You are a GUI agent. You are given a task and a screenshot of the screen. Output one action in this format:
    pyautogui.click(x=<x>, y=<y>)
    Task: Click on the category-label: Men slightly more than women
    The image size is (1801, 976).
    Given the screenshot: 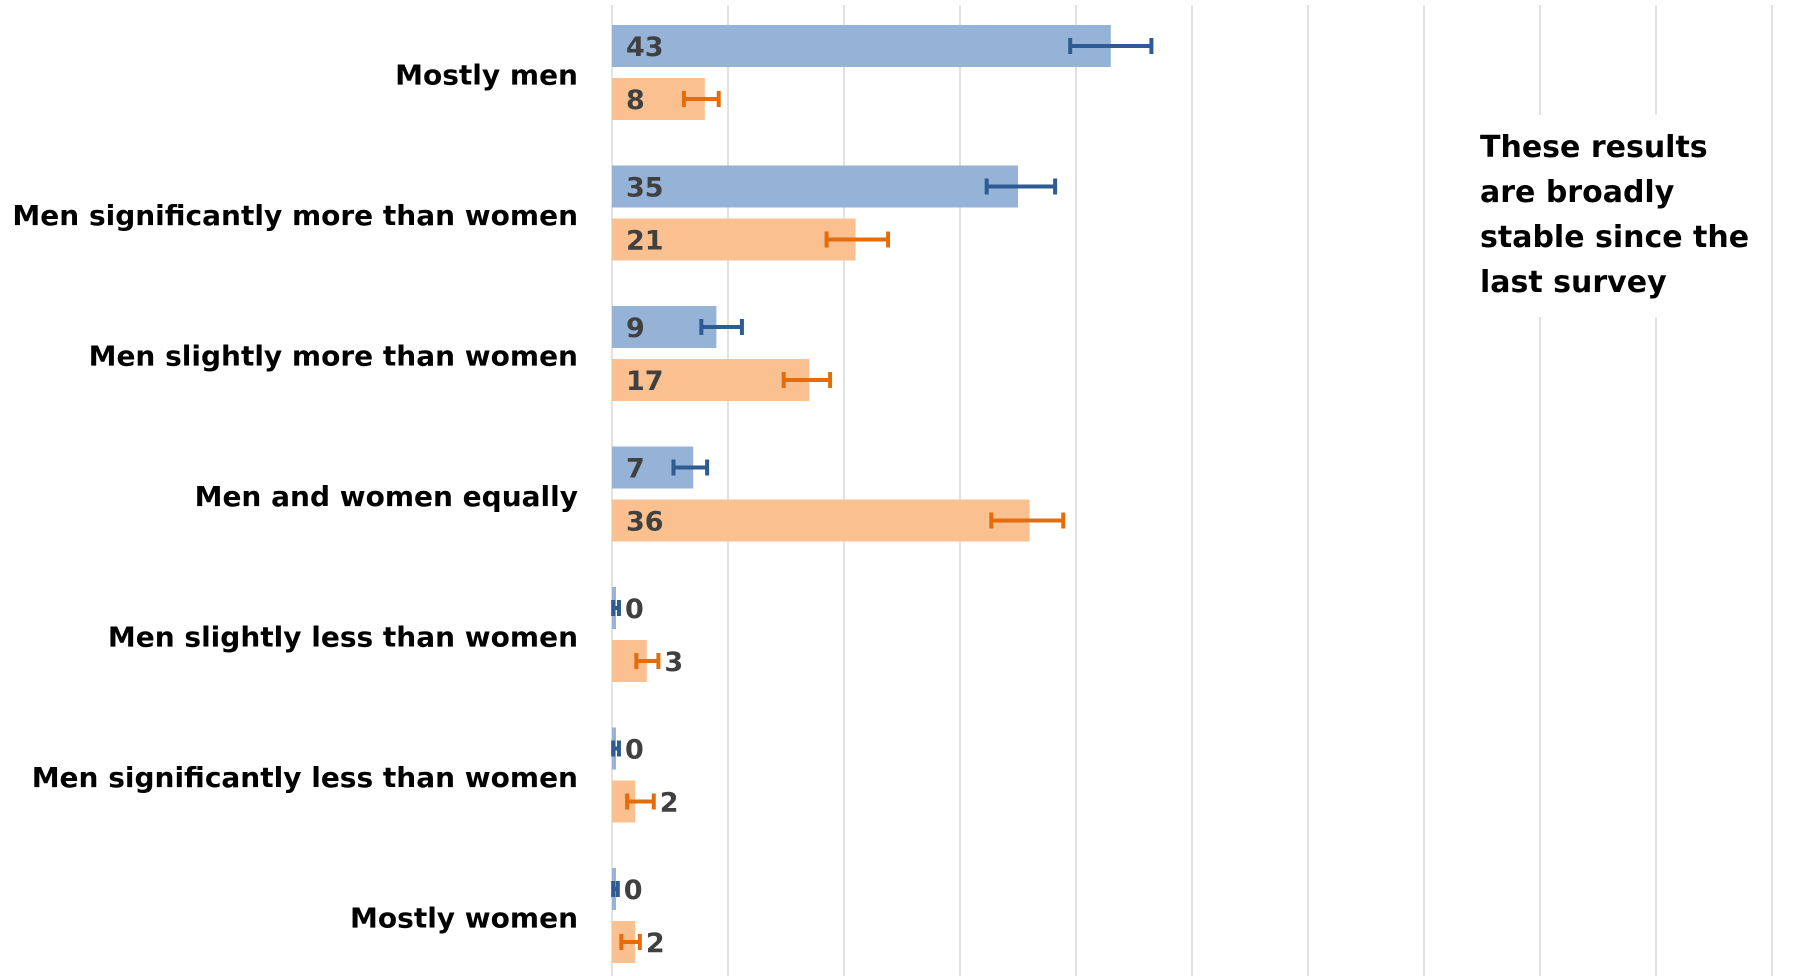 What is the action you would take?
    pyautogui.click(x=333, y=356)
    